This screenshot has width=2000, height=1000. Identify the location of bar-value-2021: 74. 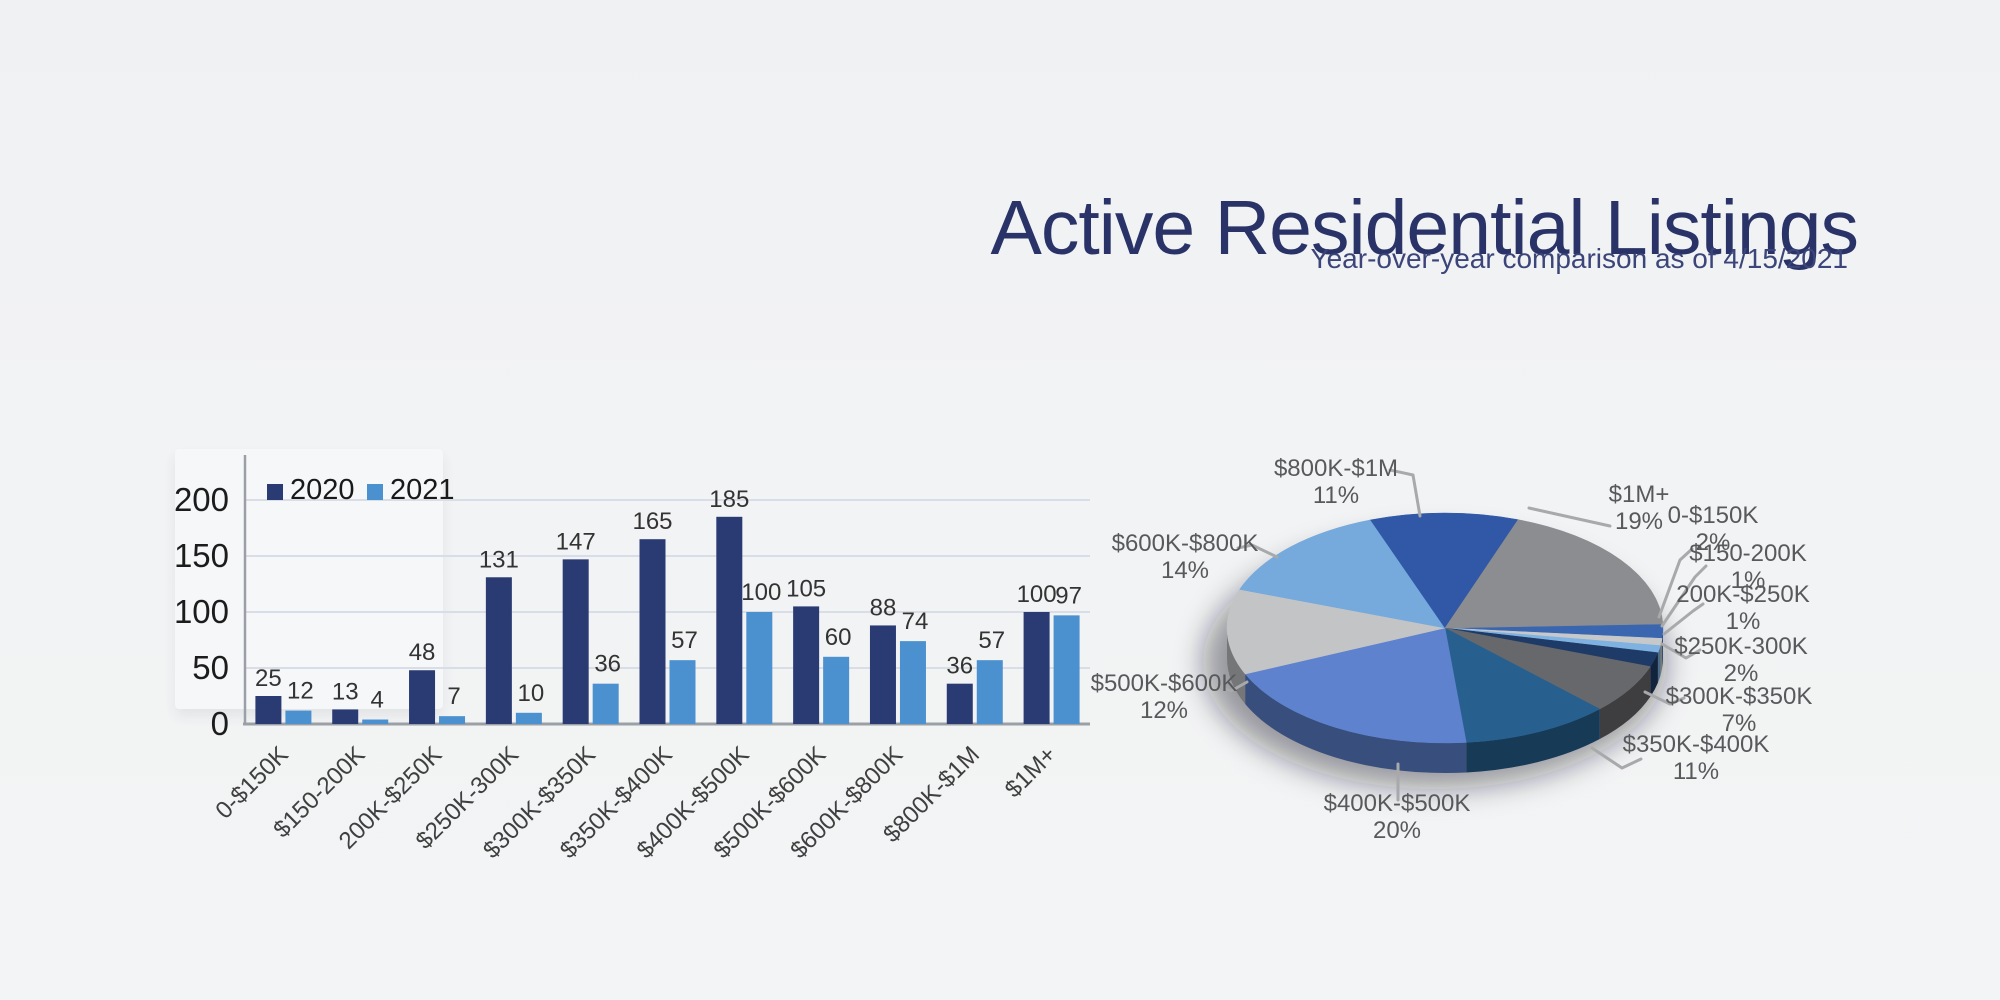
(915, 621).